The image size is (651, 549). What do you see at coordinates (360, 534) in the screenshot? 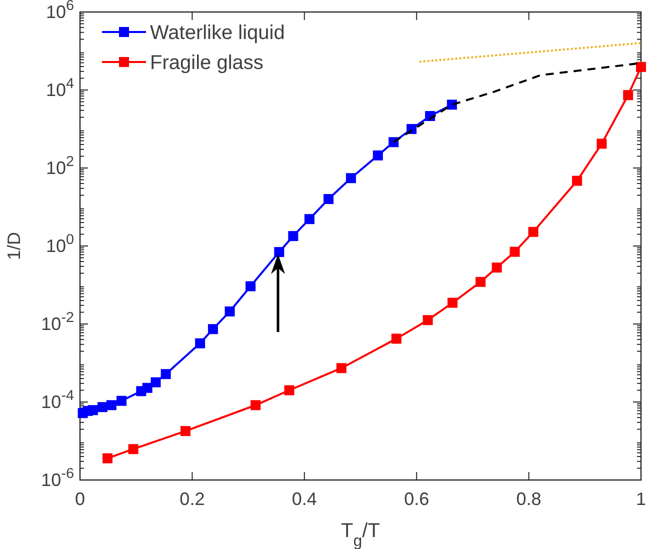
I see `x-axis-title: T$_{g}$/T` at bounding box center [360, 534].